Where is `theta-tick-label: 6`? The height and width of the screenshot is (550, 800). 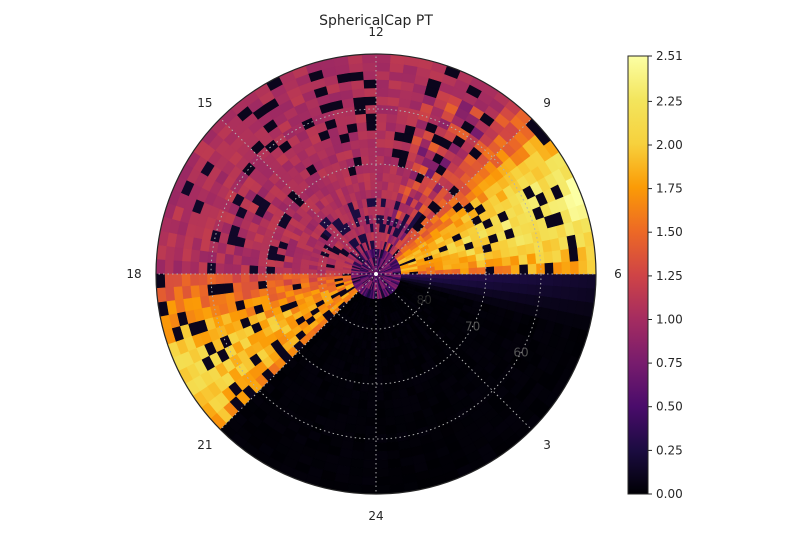
theta-tick-label: 6 is located at coordinates (618, 274).